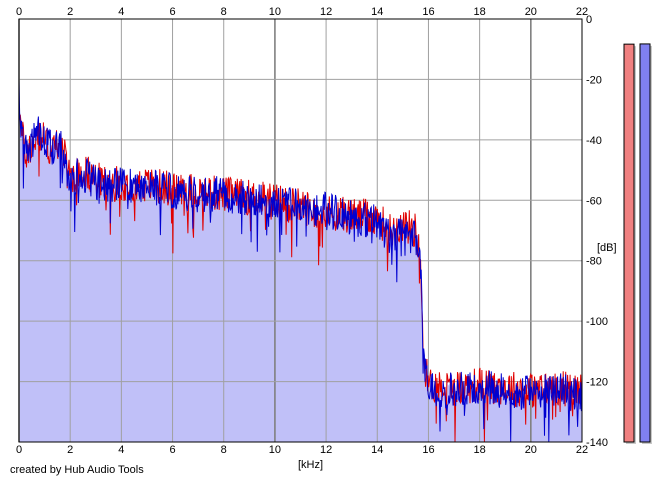 The image size is (664, 482). I want to click on x-axis-bottom: 0 2 4 6 8 10 12 14 16 18 20 22, so click(302, 450).